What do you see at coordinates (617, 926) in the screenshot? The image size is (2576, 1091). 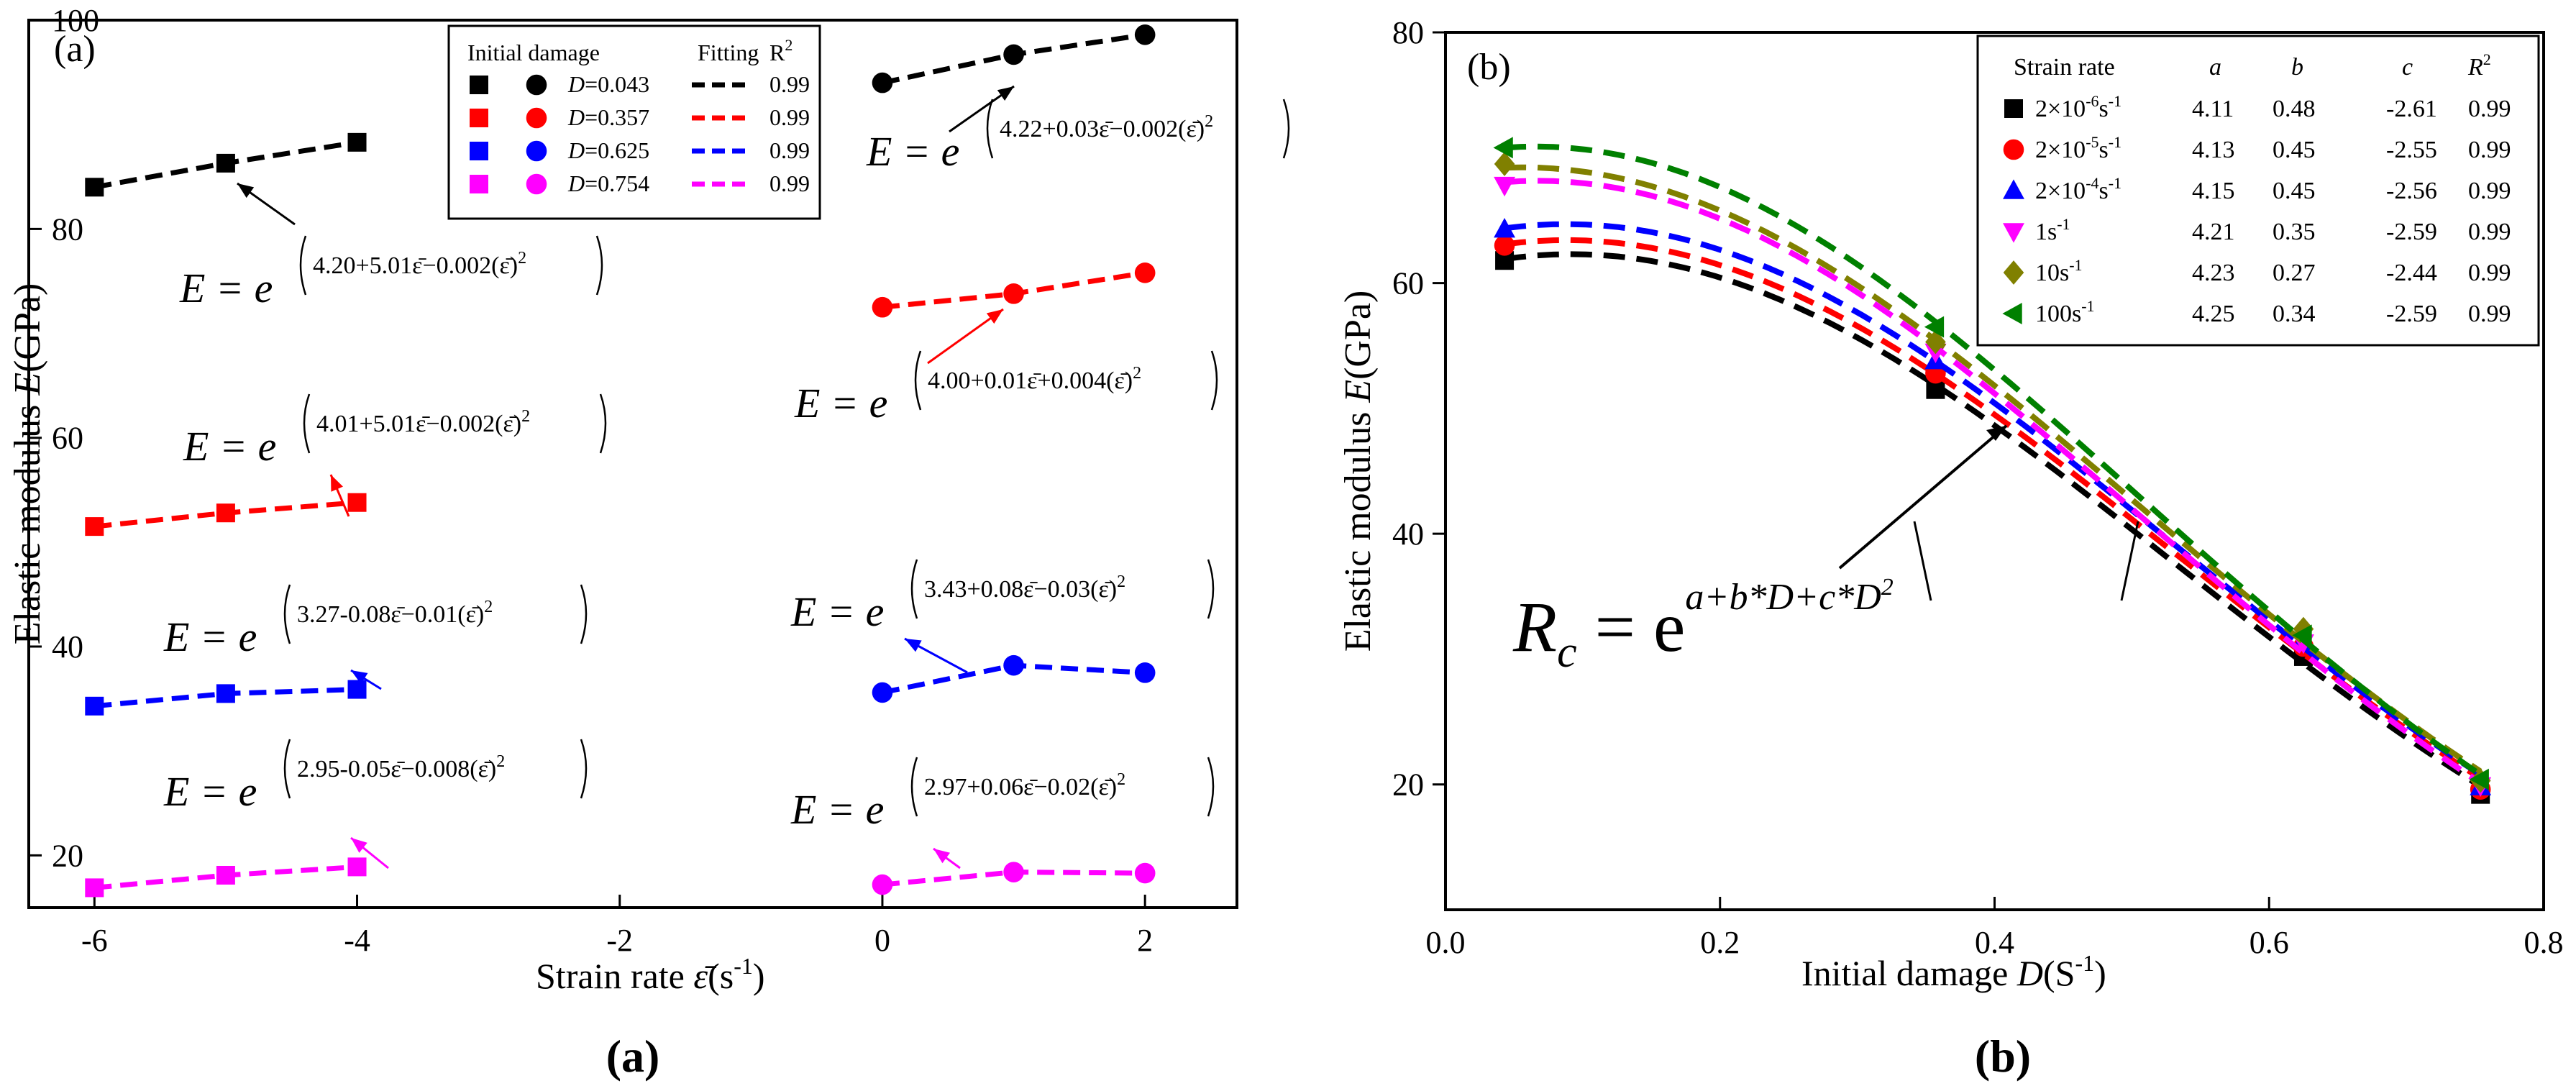 I see `x-axis-a: -6 -4 -2 0 2` at bounding box center [617, 926].